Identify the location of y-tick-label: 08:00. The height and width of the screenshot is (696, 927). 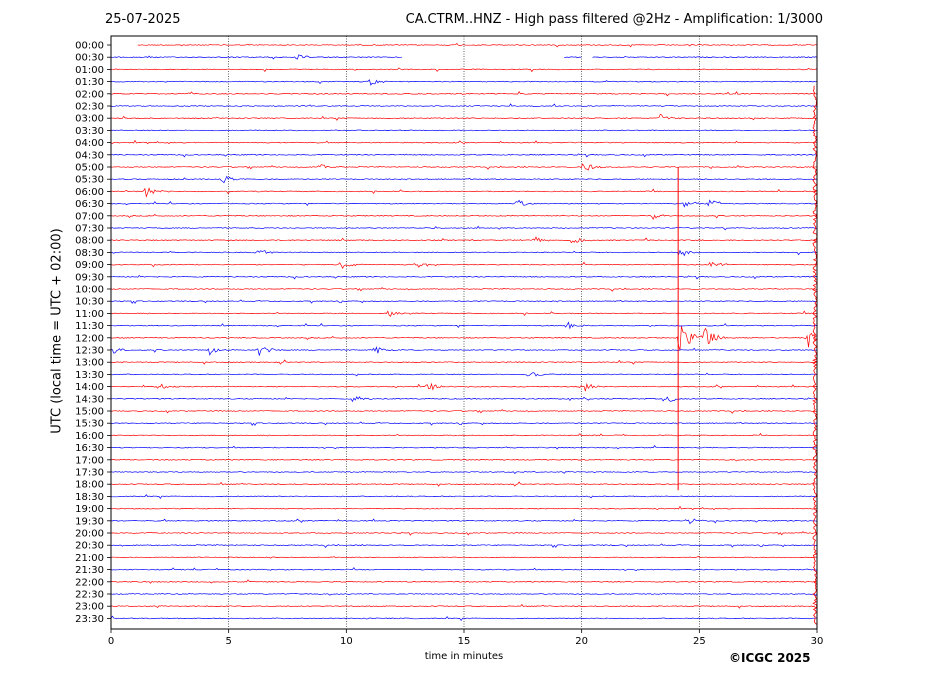
(89, 241).